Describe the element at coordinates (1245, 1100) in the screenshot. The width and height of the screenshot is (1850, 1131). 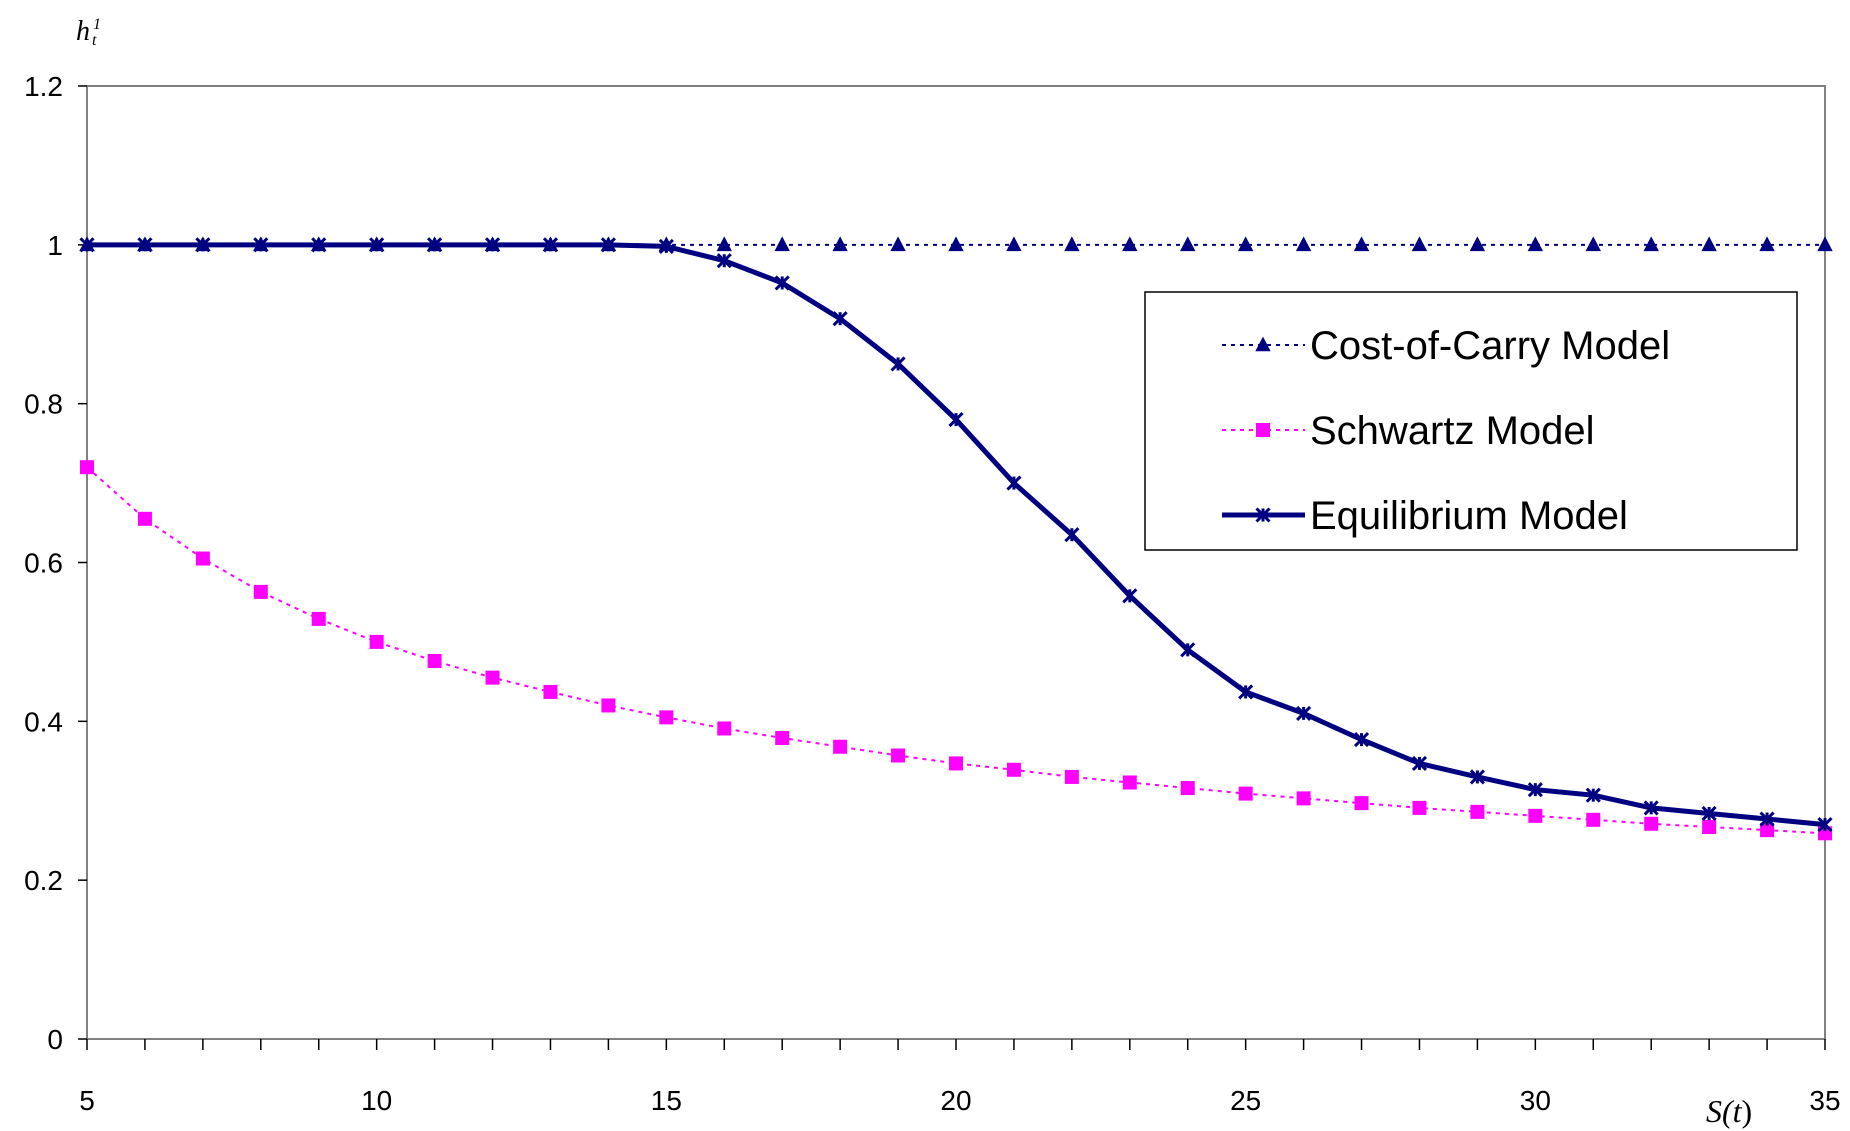
I see `x-tick-label: 25` at that location.